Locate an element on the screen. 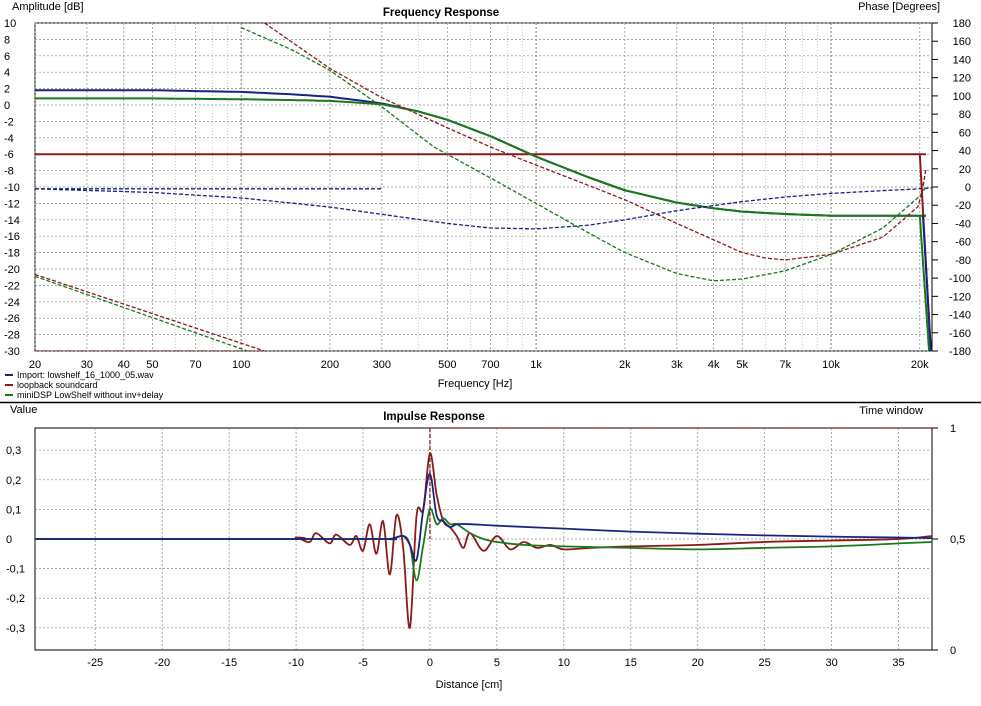 Image resolution: width=981 pixels, height=706 pixels. fr-y2-tick-label: 20 is located at coordinates (965, 170).